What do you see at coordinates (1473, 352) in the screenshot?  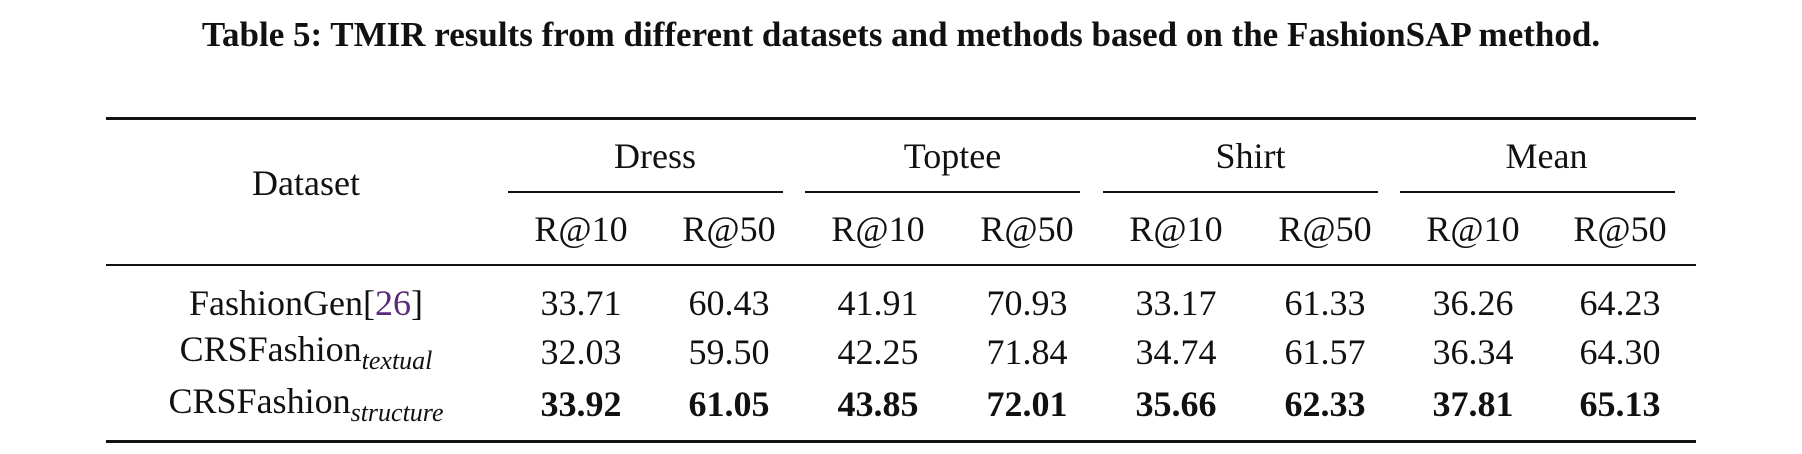 I see `cell-value: 36.34` at bounding box center [1473, 352].